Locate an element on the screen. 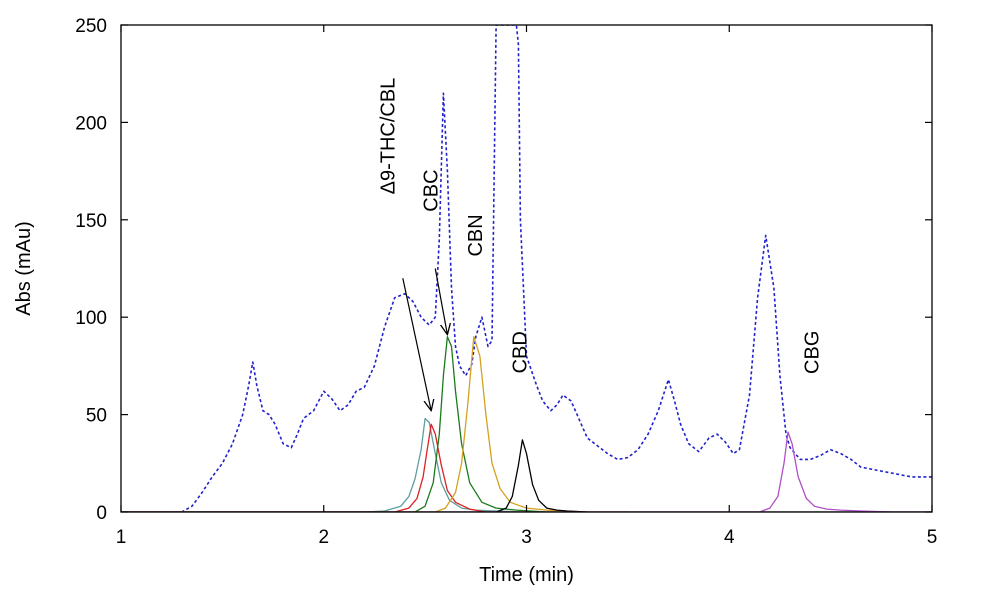 The height and width of the screenshot is (604, 992). peak-label: CBC is located at coordinates (431, 190).